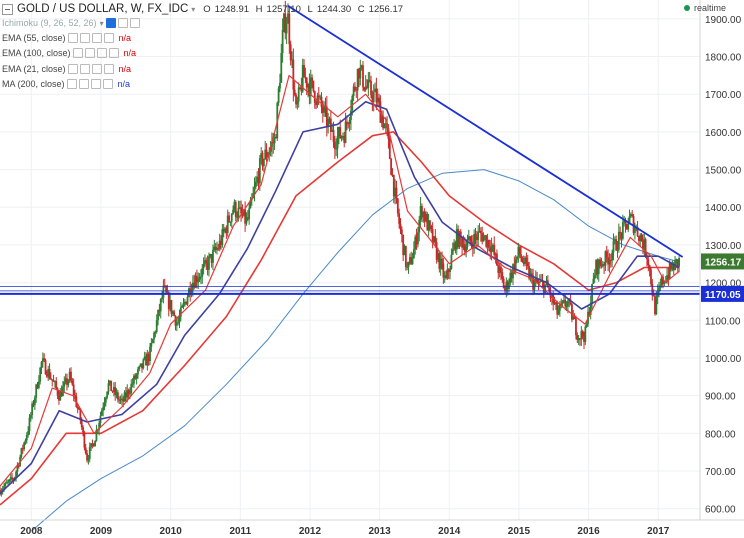  What do you see at coordinates (686, 8) in the screenshot?
I see `status-dot-icon` at bounding box center [686, 8].